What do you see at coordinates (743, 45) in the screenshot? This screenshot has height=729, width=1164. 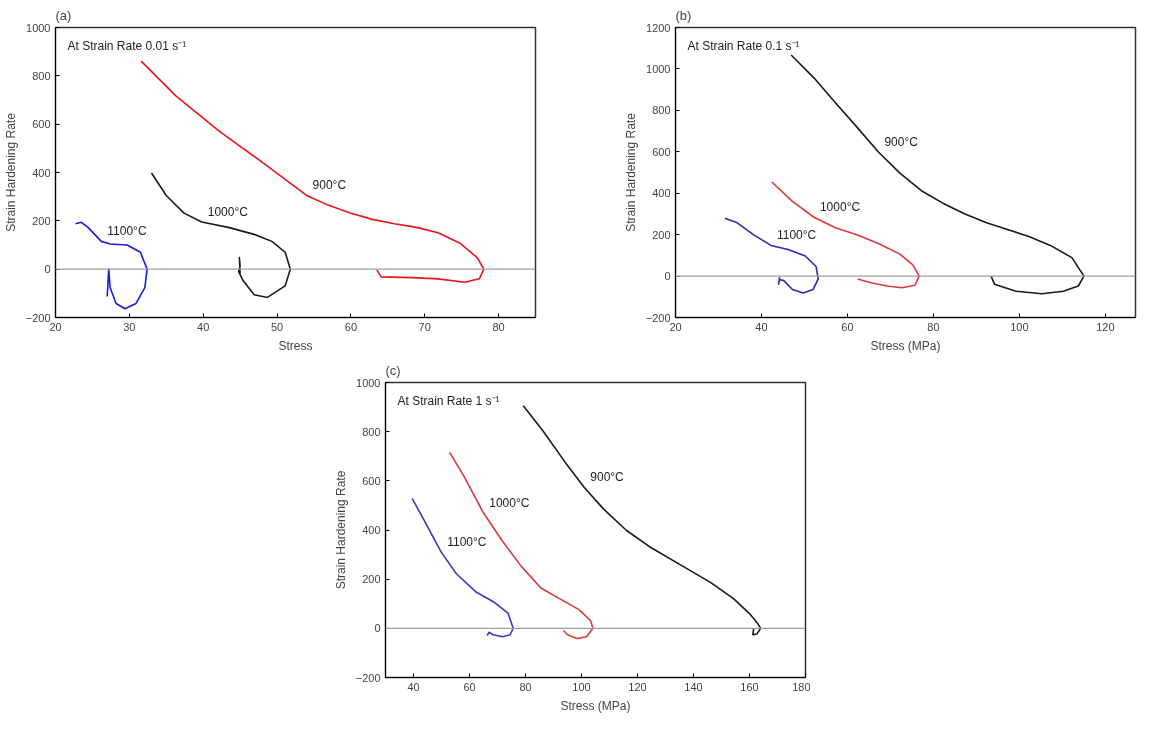 I see `annotation: At Strain Rate 0.1 s⁻¹` at bounding box center [743, 45].